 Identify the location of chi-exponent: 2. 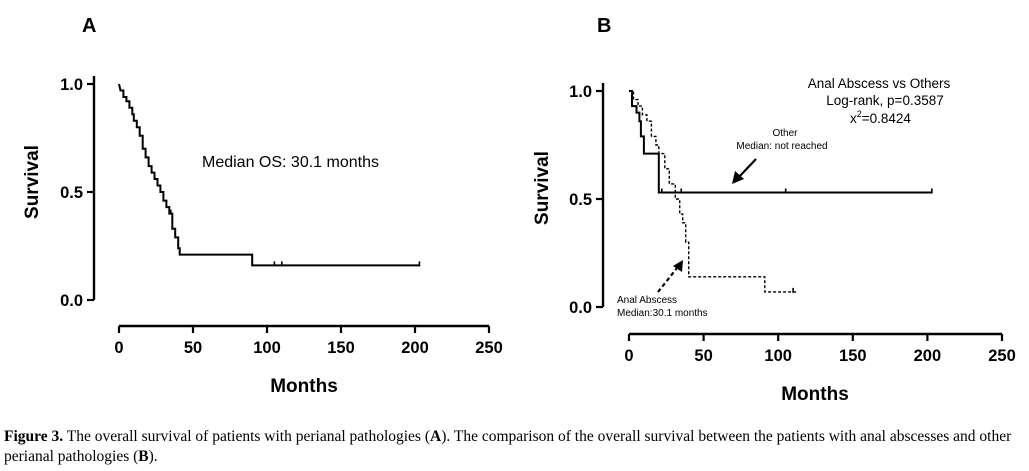
(859, 114).